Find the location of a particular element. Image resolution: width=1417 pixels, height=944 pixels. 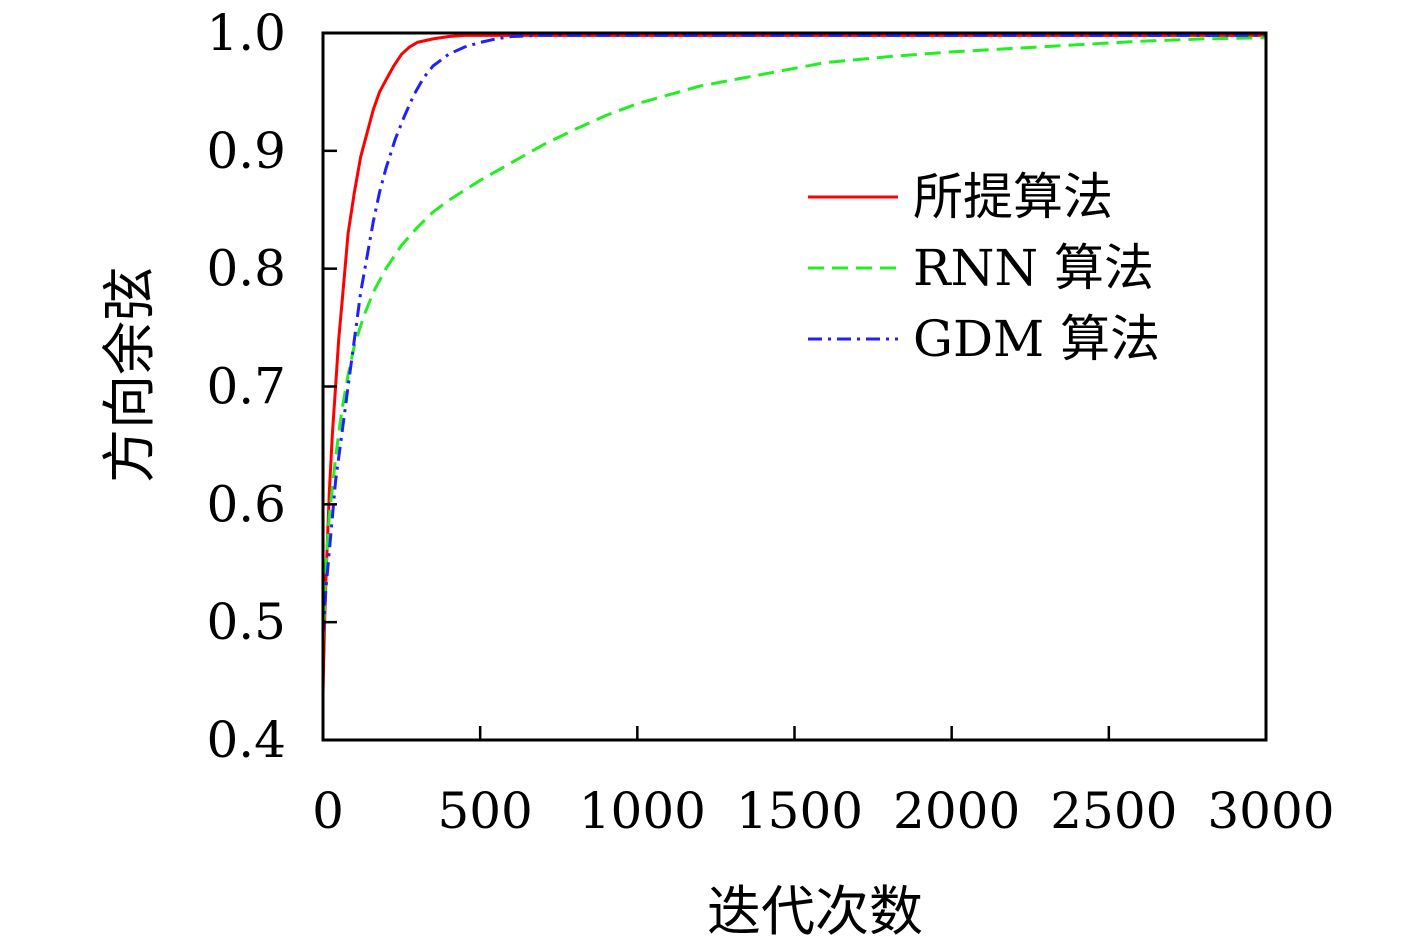

x-ticks: 0 500 1000 1500 2000 2500 3000 is located at coordinates (823, 783).